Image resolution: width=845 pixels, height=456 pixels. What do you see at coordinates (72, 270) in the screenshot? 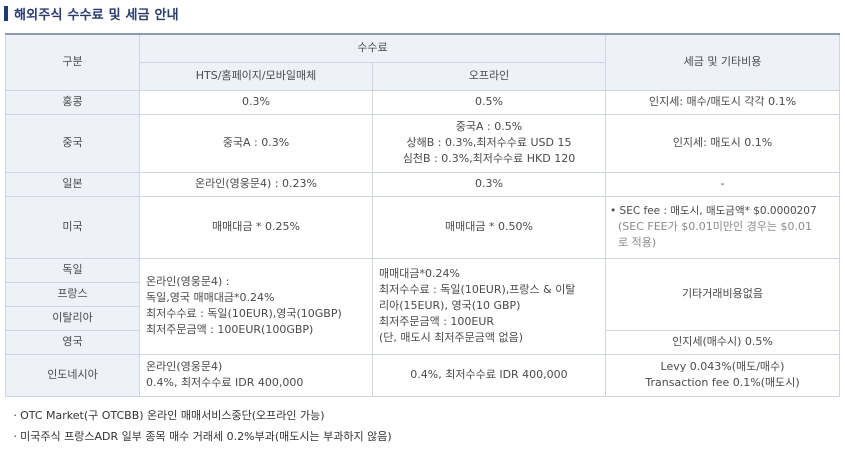
I see `row-label-germany: 독일` at bounding box center [72, 270].